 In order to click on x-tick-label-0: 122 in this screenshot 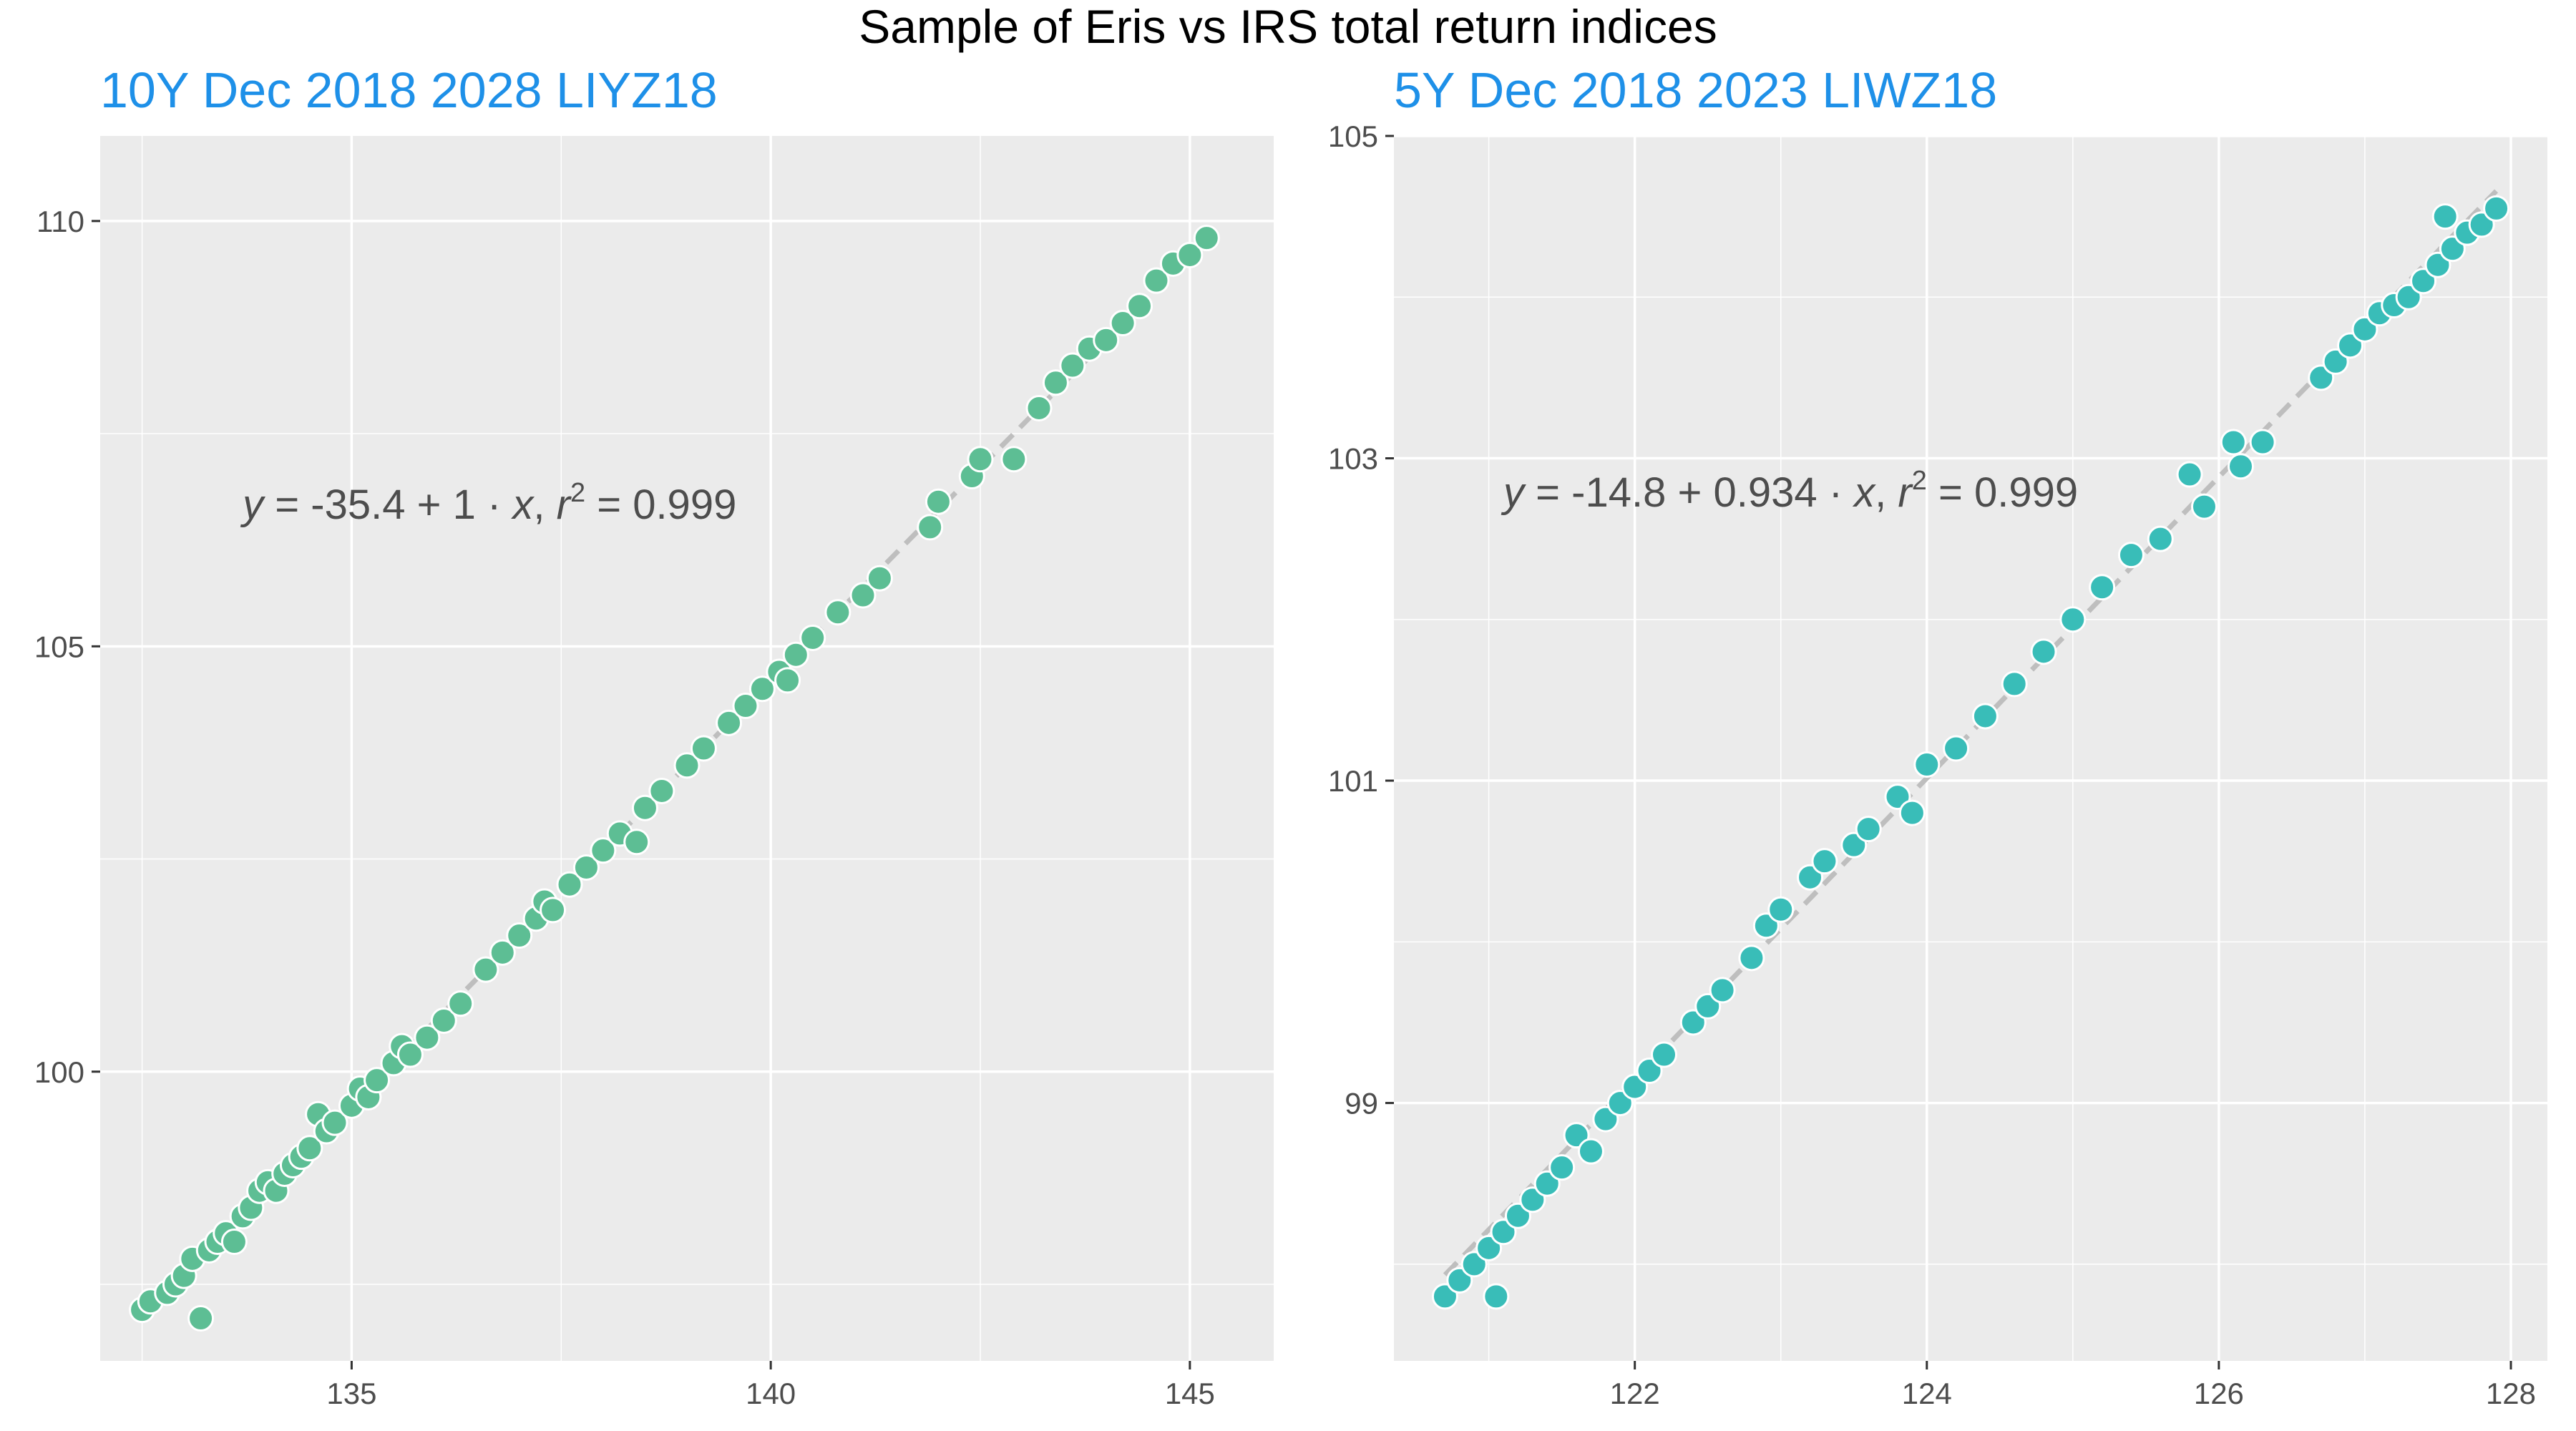, I will do `click(1635, 1393)`.